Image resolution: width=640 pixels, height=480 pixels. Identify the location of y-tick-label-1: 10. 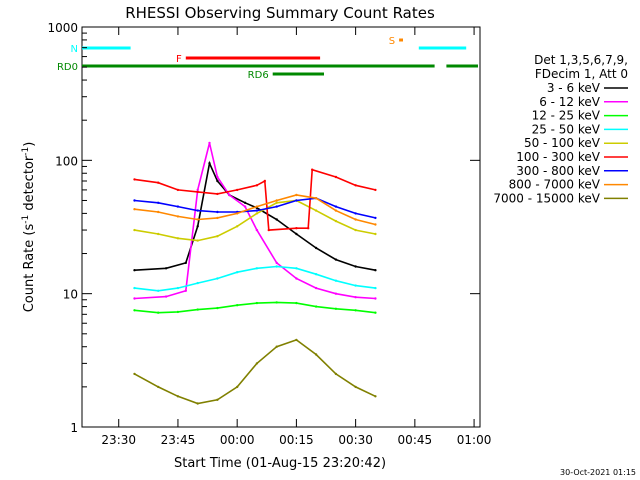
(70, 295).